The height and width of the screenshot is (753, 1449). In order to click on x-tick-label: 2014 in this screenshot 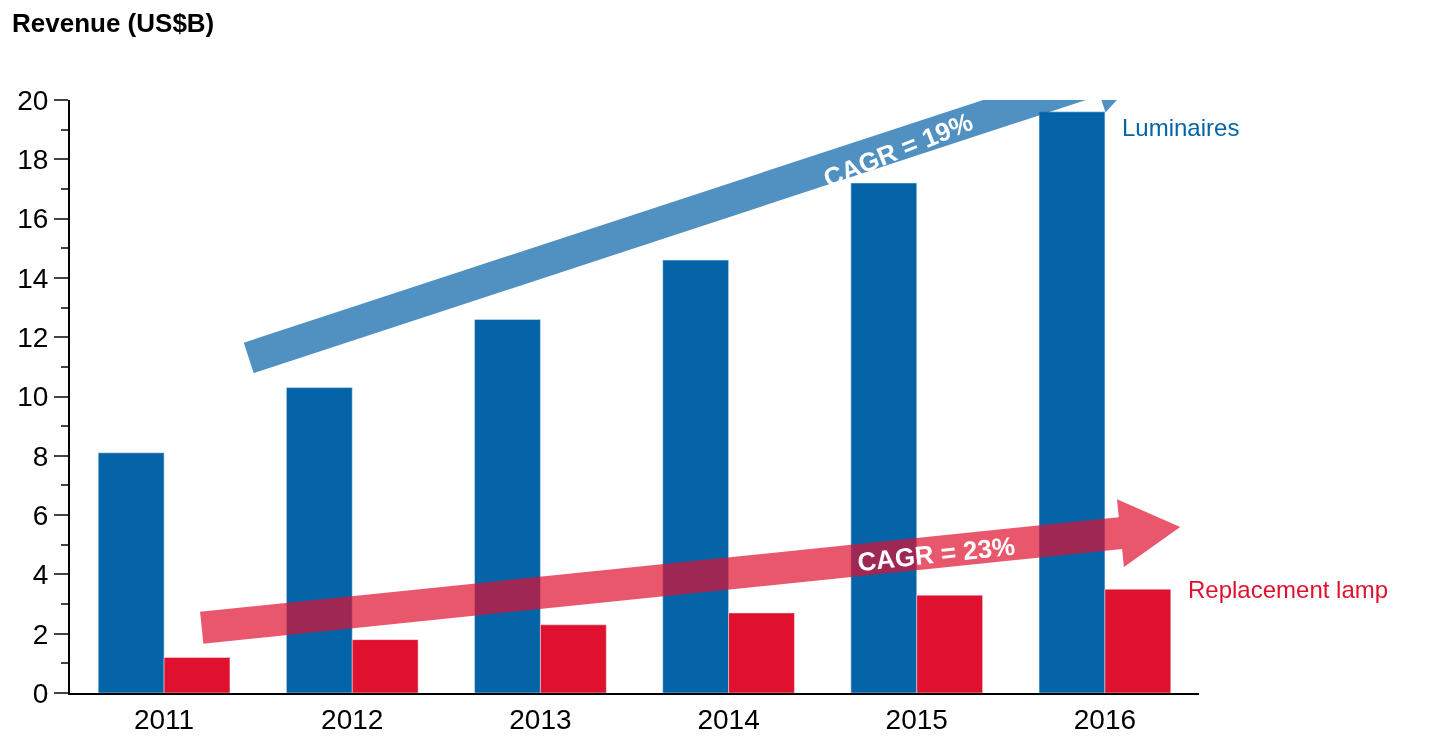, I will do `click(728, 719)`.